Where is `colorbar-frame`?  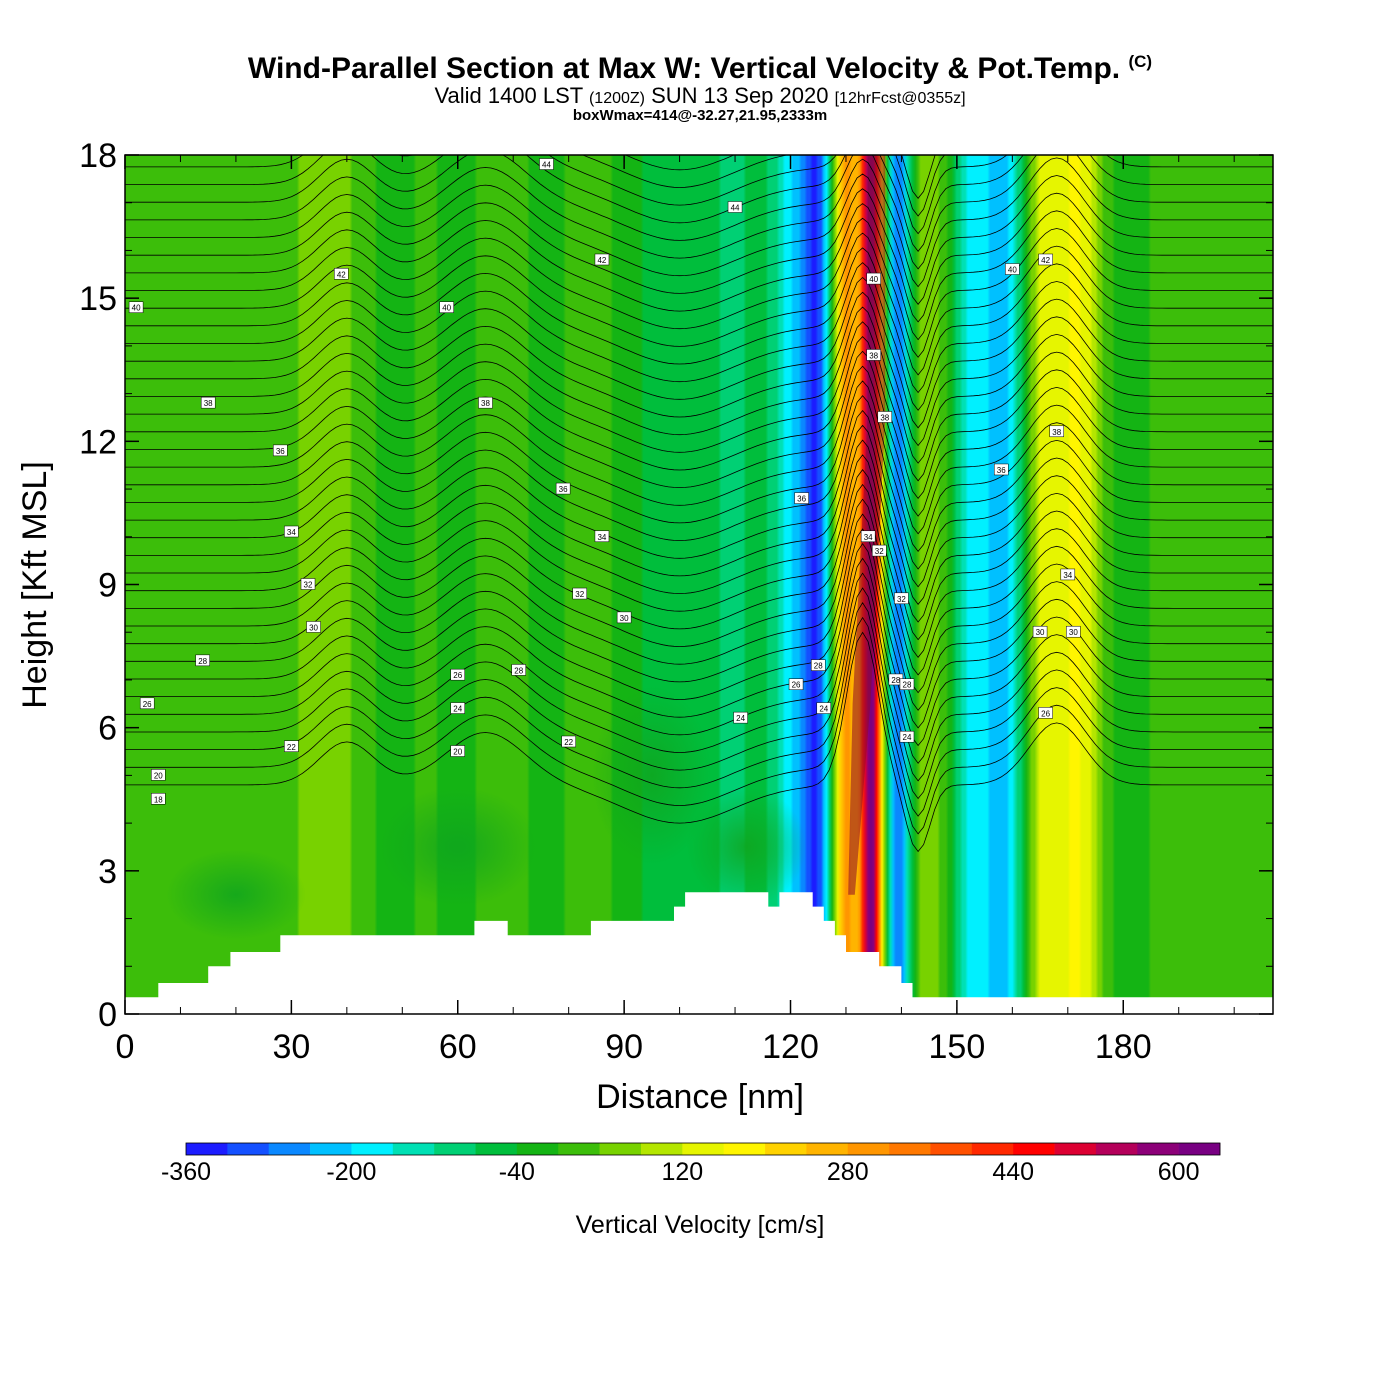
colorbar-frame is located at coordinates (703, 1149).